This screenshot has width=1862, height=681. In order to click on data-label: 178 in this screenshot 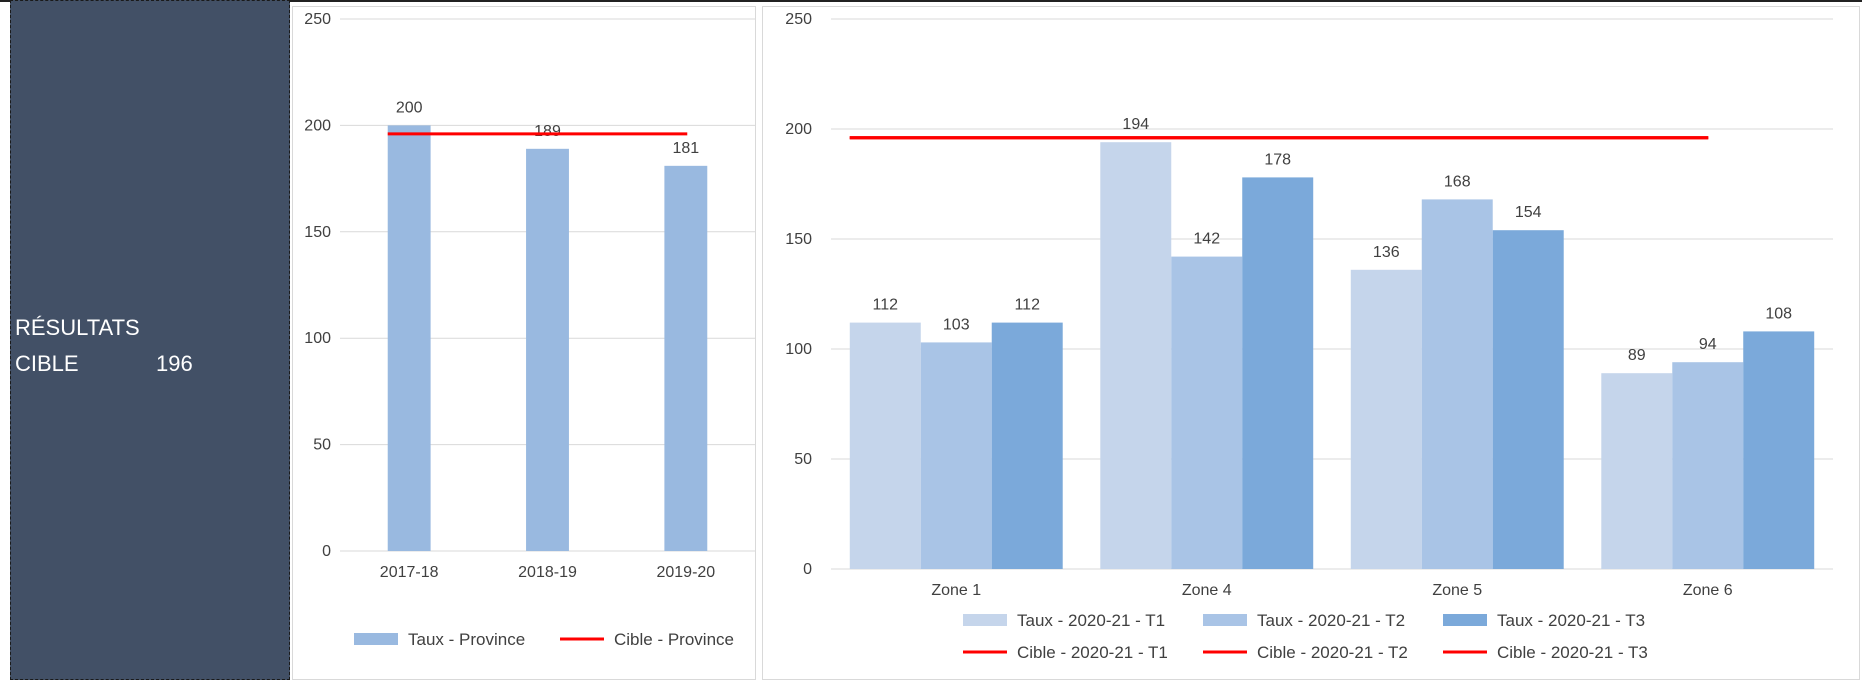, I will do `click(1277, 159)`.